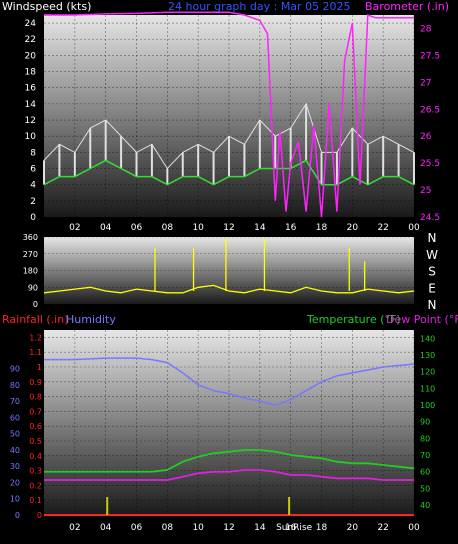 Image resolution: width=458 pixels, height=544 pixels. What do you see at coordinates (35, 337) in the screenshot?
I see `rainfall-tick-label: 1.2` at bounding box center [35, 337].